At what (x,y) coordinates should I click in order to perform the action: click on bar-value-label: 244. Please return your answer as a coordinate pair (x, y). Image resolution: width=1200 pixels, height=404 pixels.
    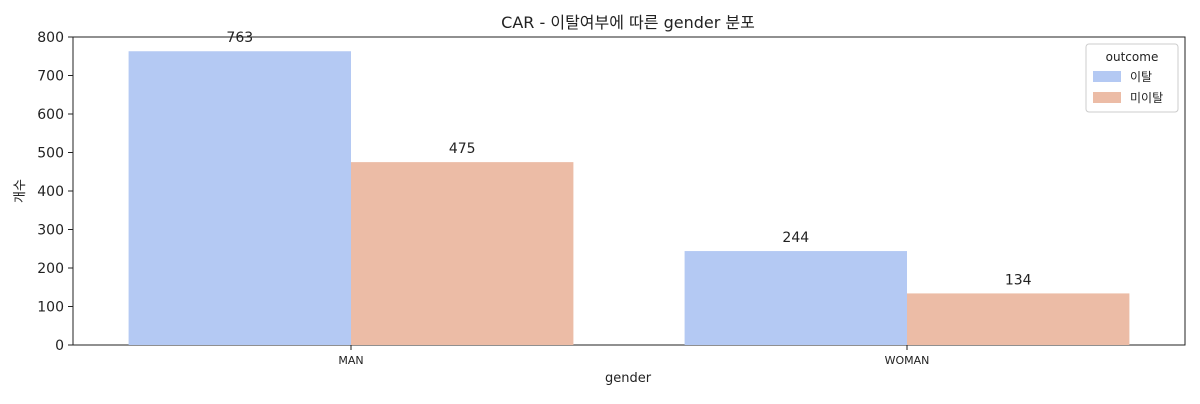
    Looking at the image, I should click on (795, 238).